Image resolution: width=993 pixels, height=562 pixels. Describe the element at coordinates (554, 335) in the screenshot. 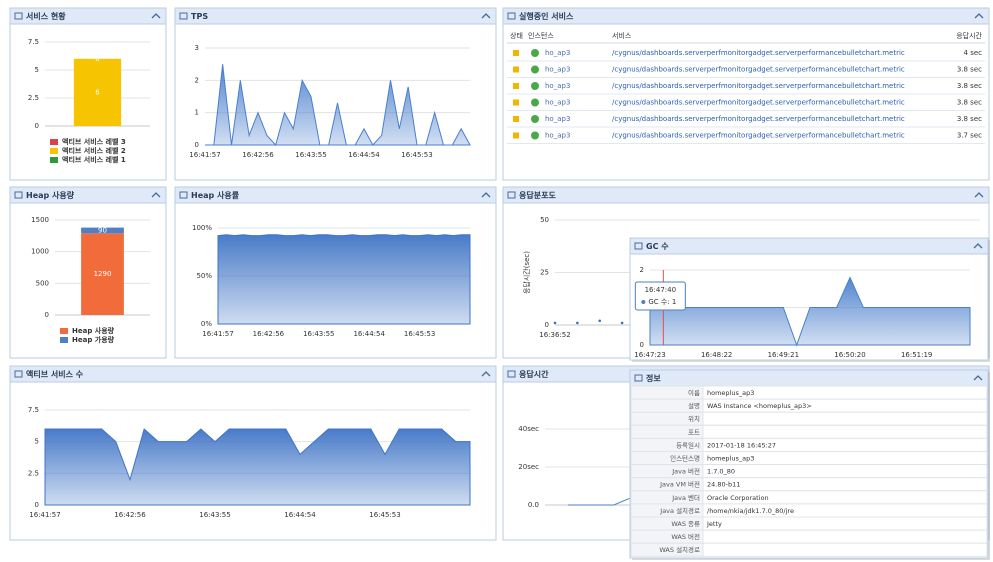

I see `x-tick-label: 16:36:52` at that location.